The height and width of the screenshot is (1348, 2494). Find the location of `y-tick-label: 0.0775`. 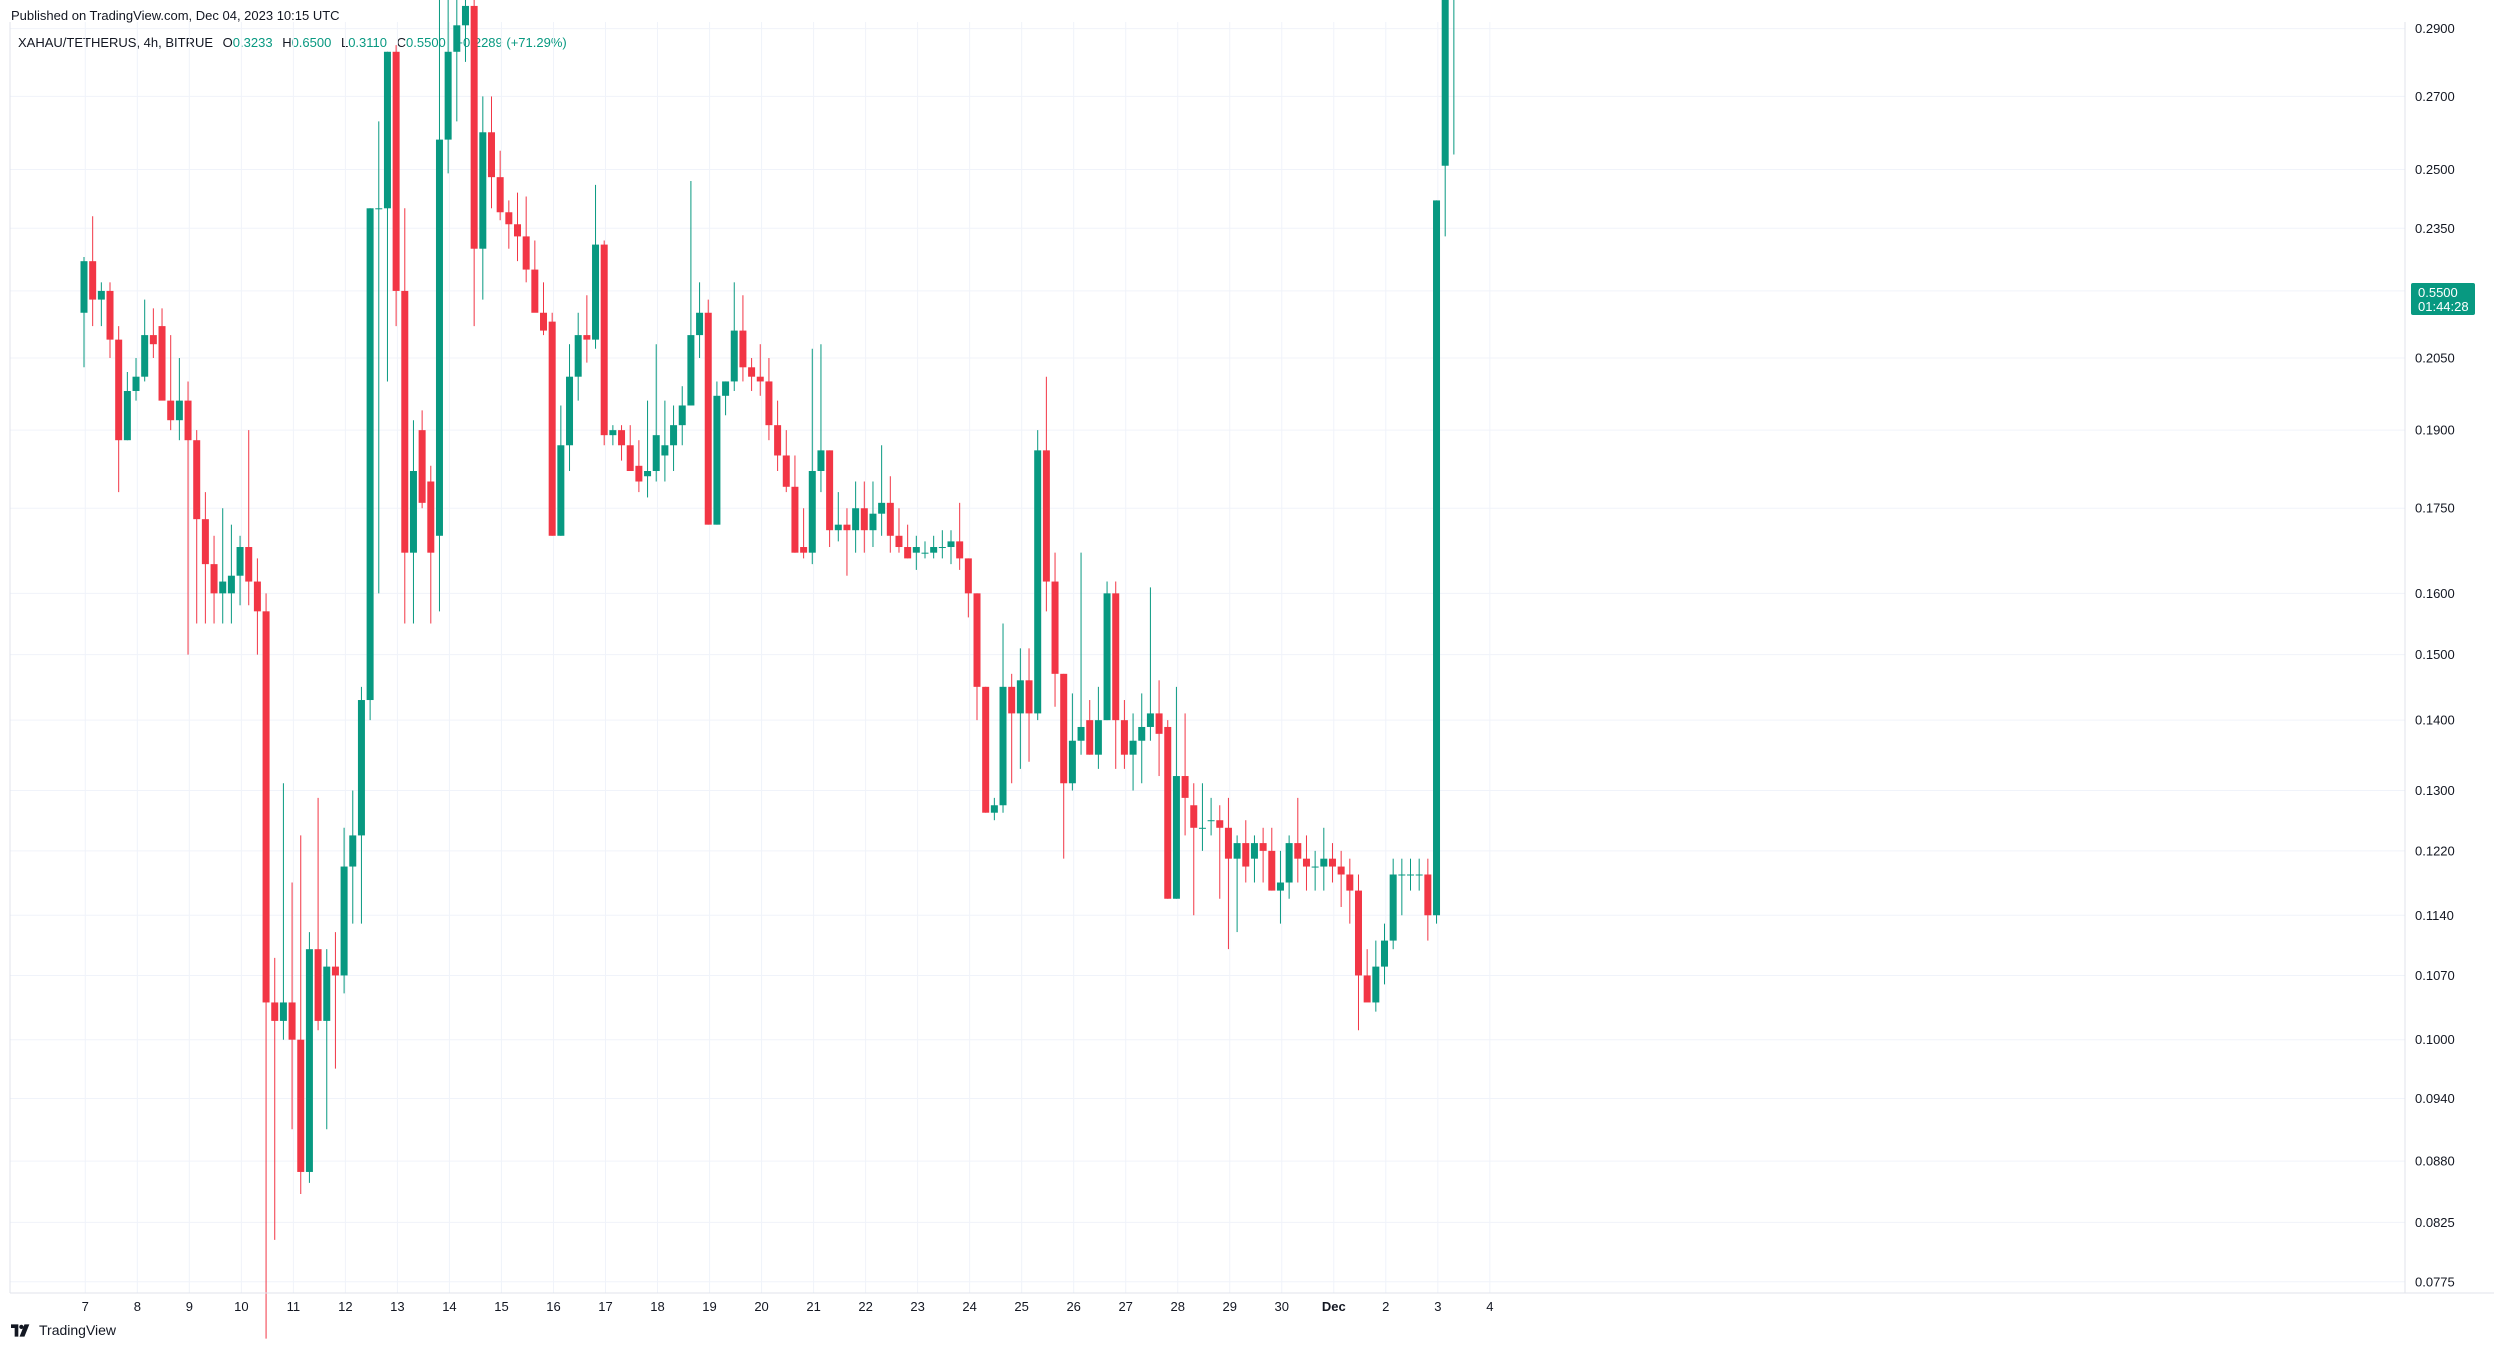

y-tick-label: 0.0775 is located at coordinates (2435, 1281).